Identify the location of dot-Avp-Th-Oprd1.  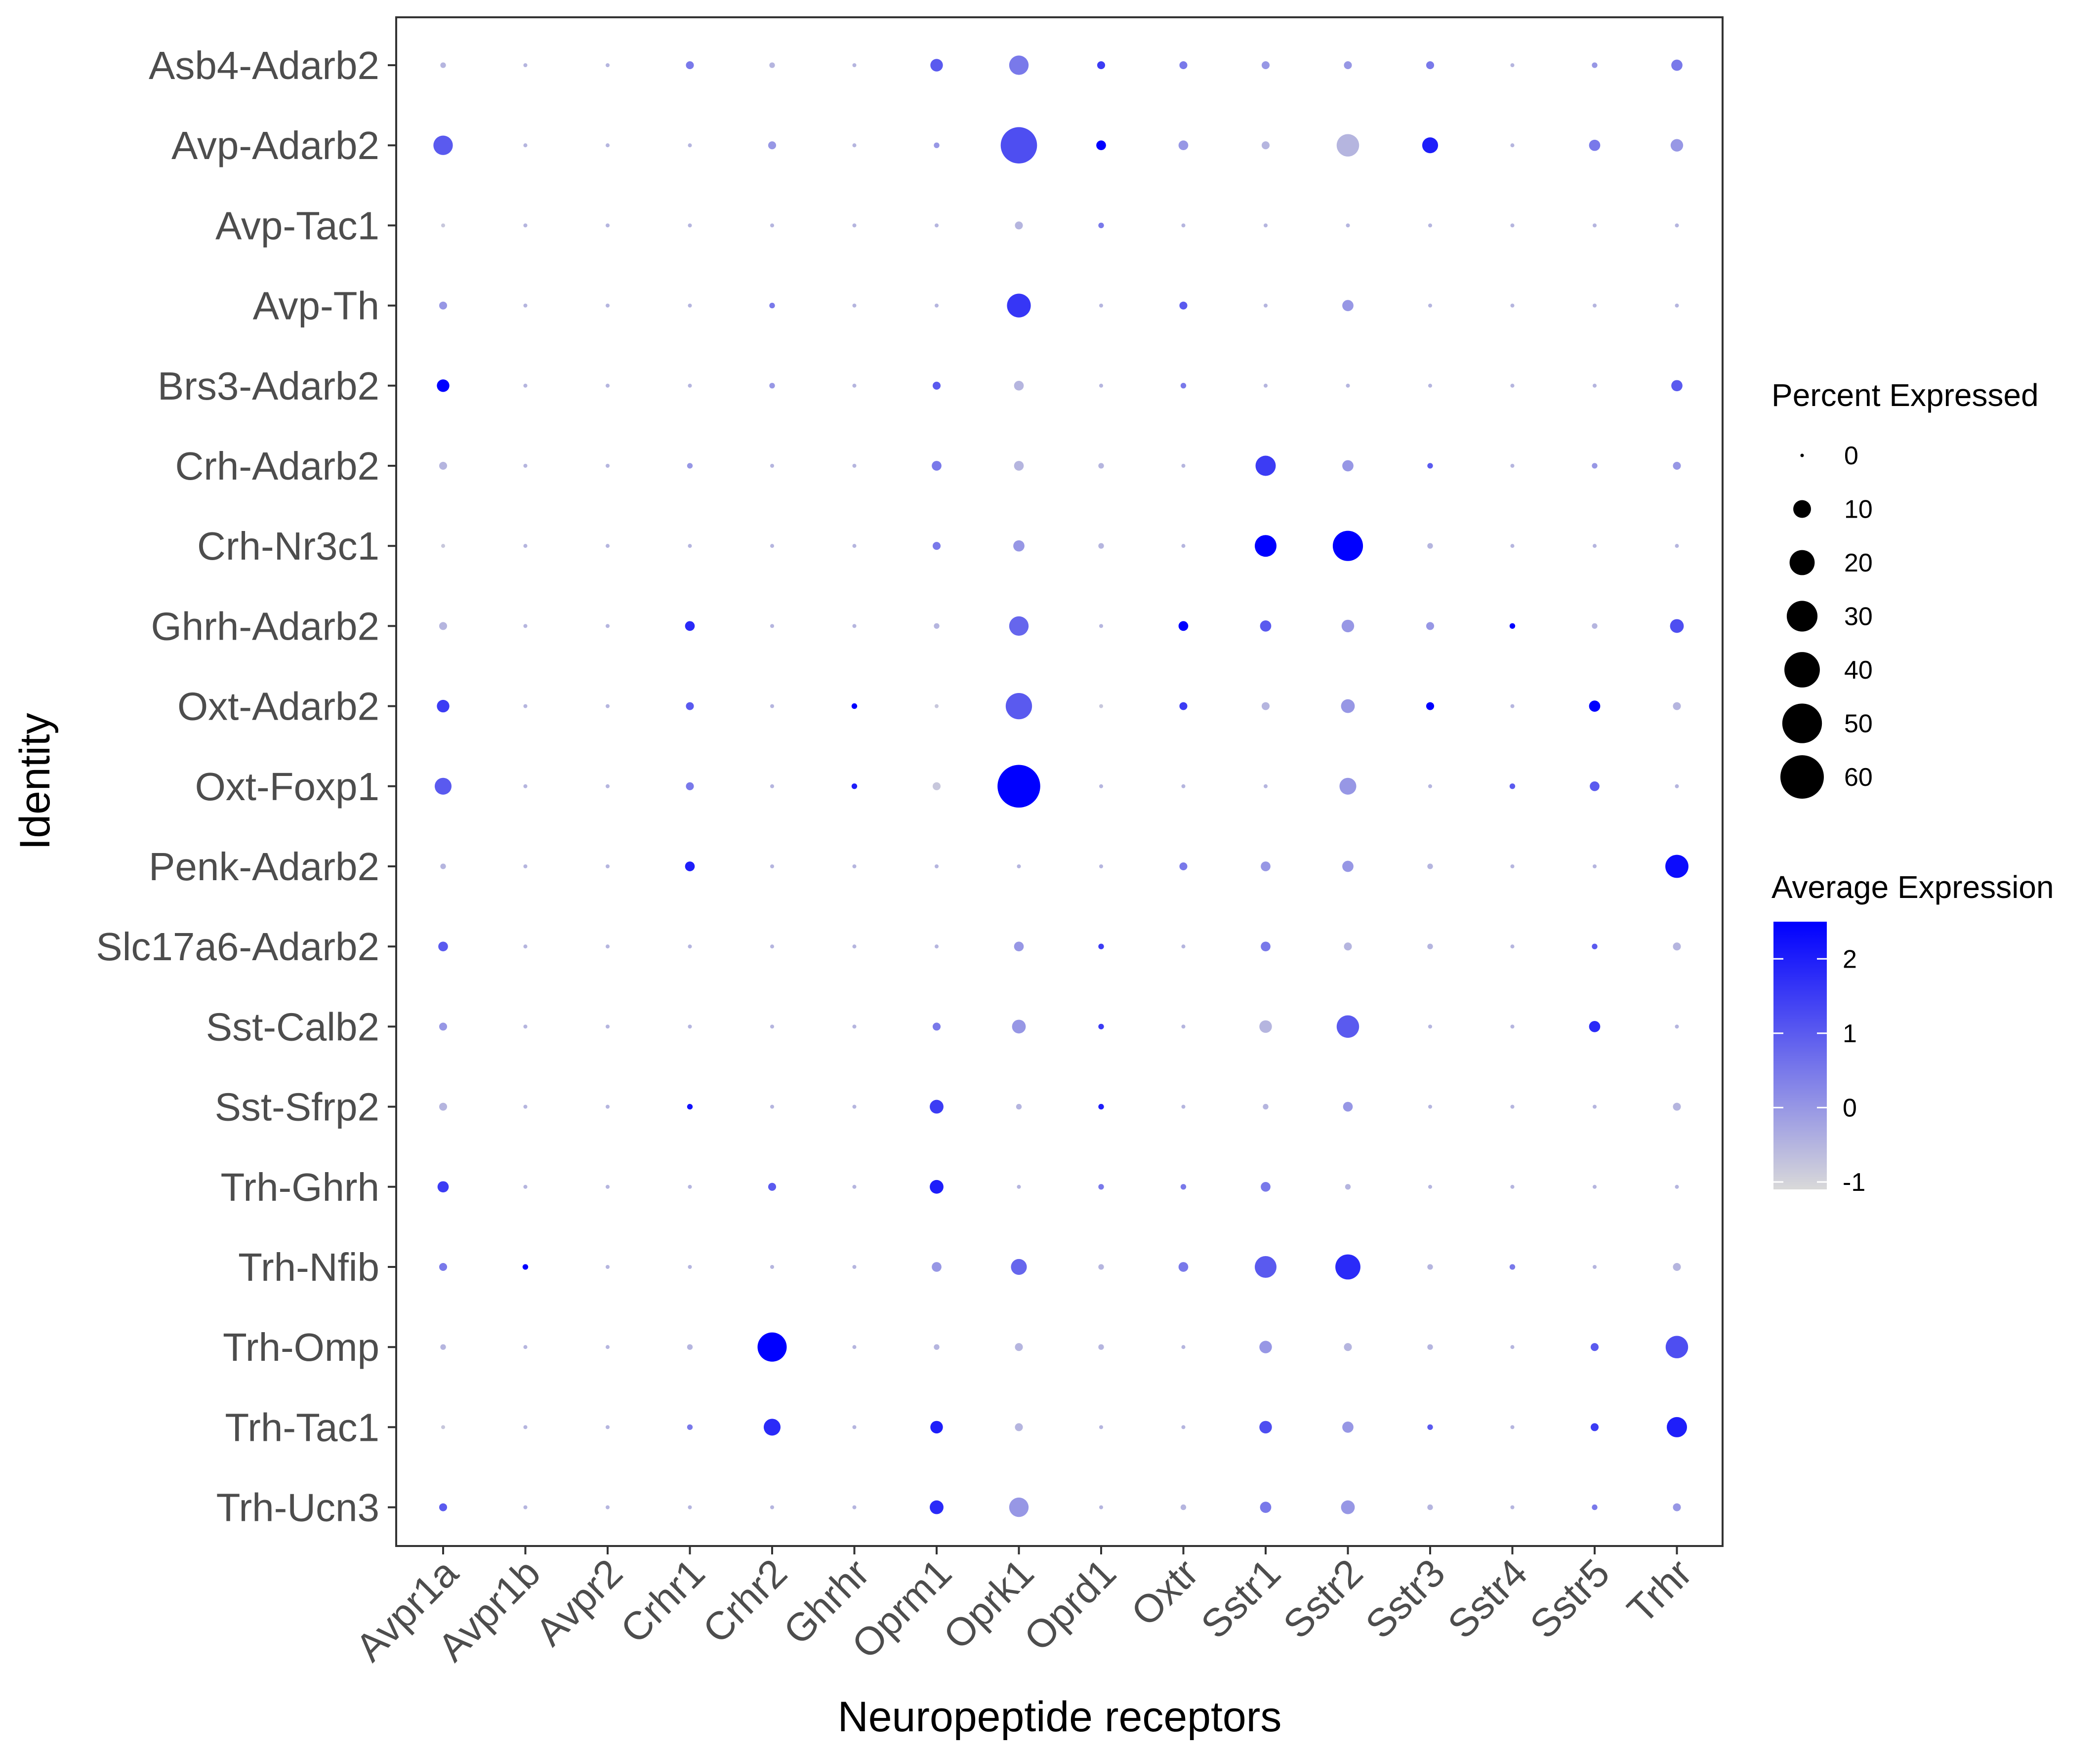
(1101, 305).